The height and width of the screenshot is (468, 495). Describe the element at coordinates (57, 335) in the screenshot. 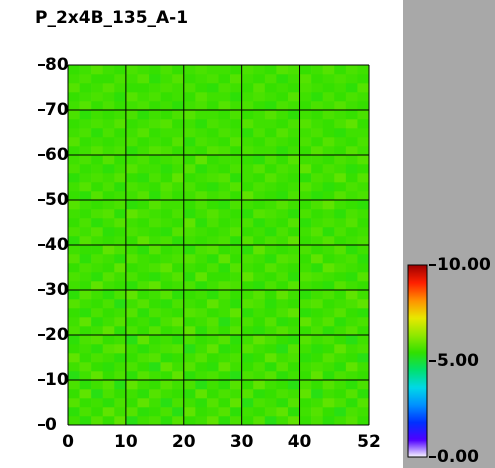

I see `y-tick-label: 20` at that location.